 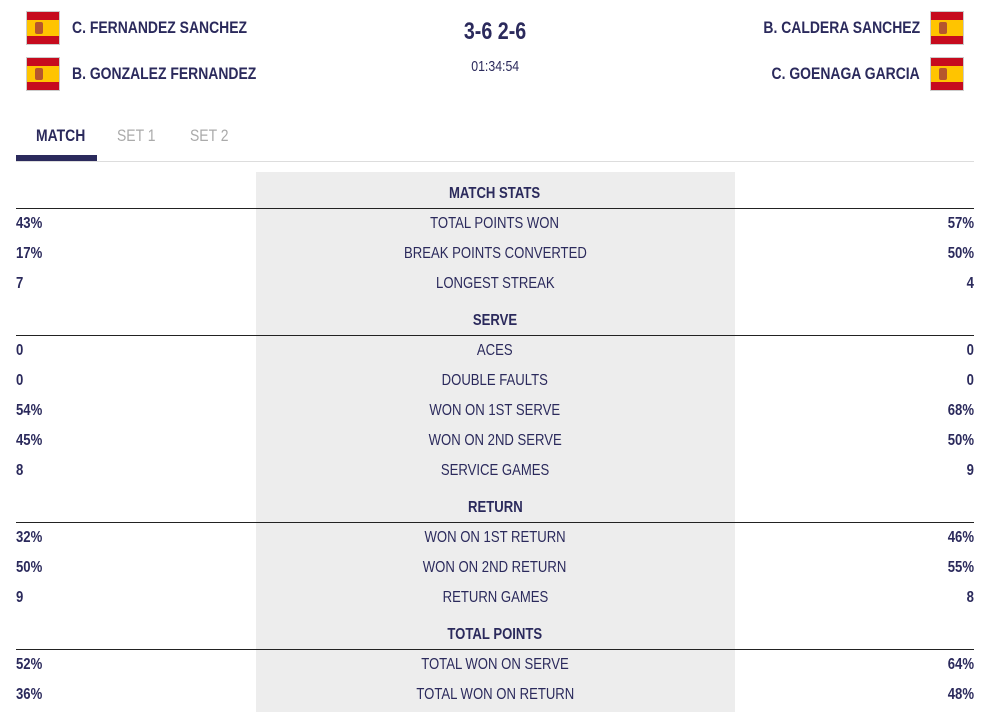 I want to click on match-score: 3-6 2-6, so click(x=495, y=31).